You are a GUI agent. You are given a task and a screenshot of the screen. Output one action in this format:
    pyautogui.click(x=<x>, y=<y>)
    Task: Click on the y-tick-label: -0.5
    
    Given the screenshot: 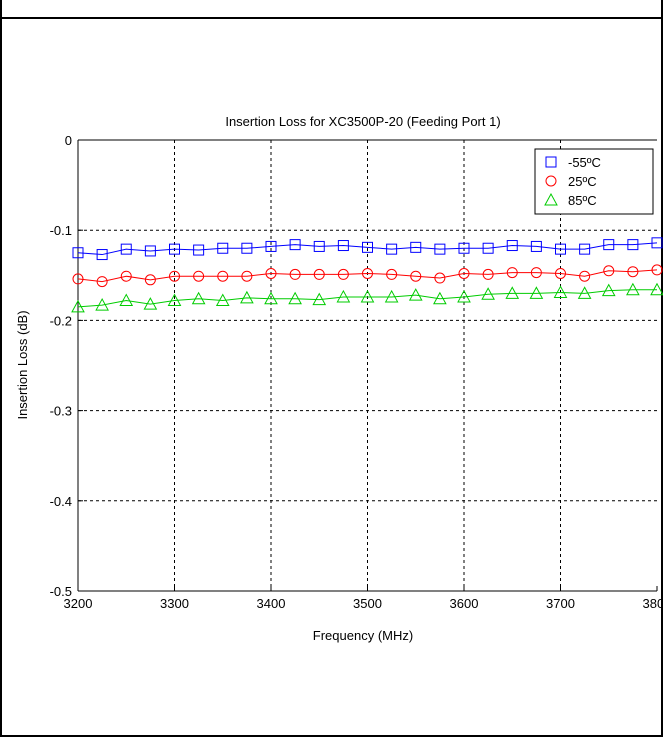 What is the action you would take?
    pyautogui.click(x=61, y=591)
    